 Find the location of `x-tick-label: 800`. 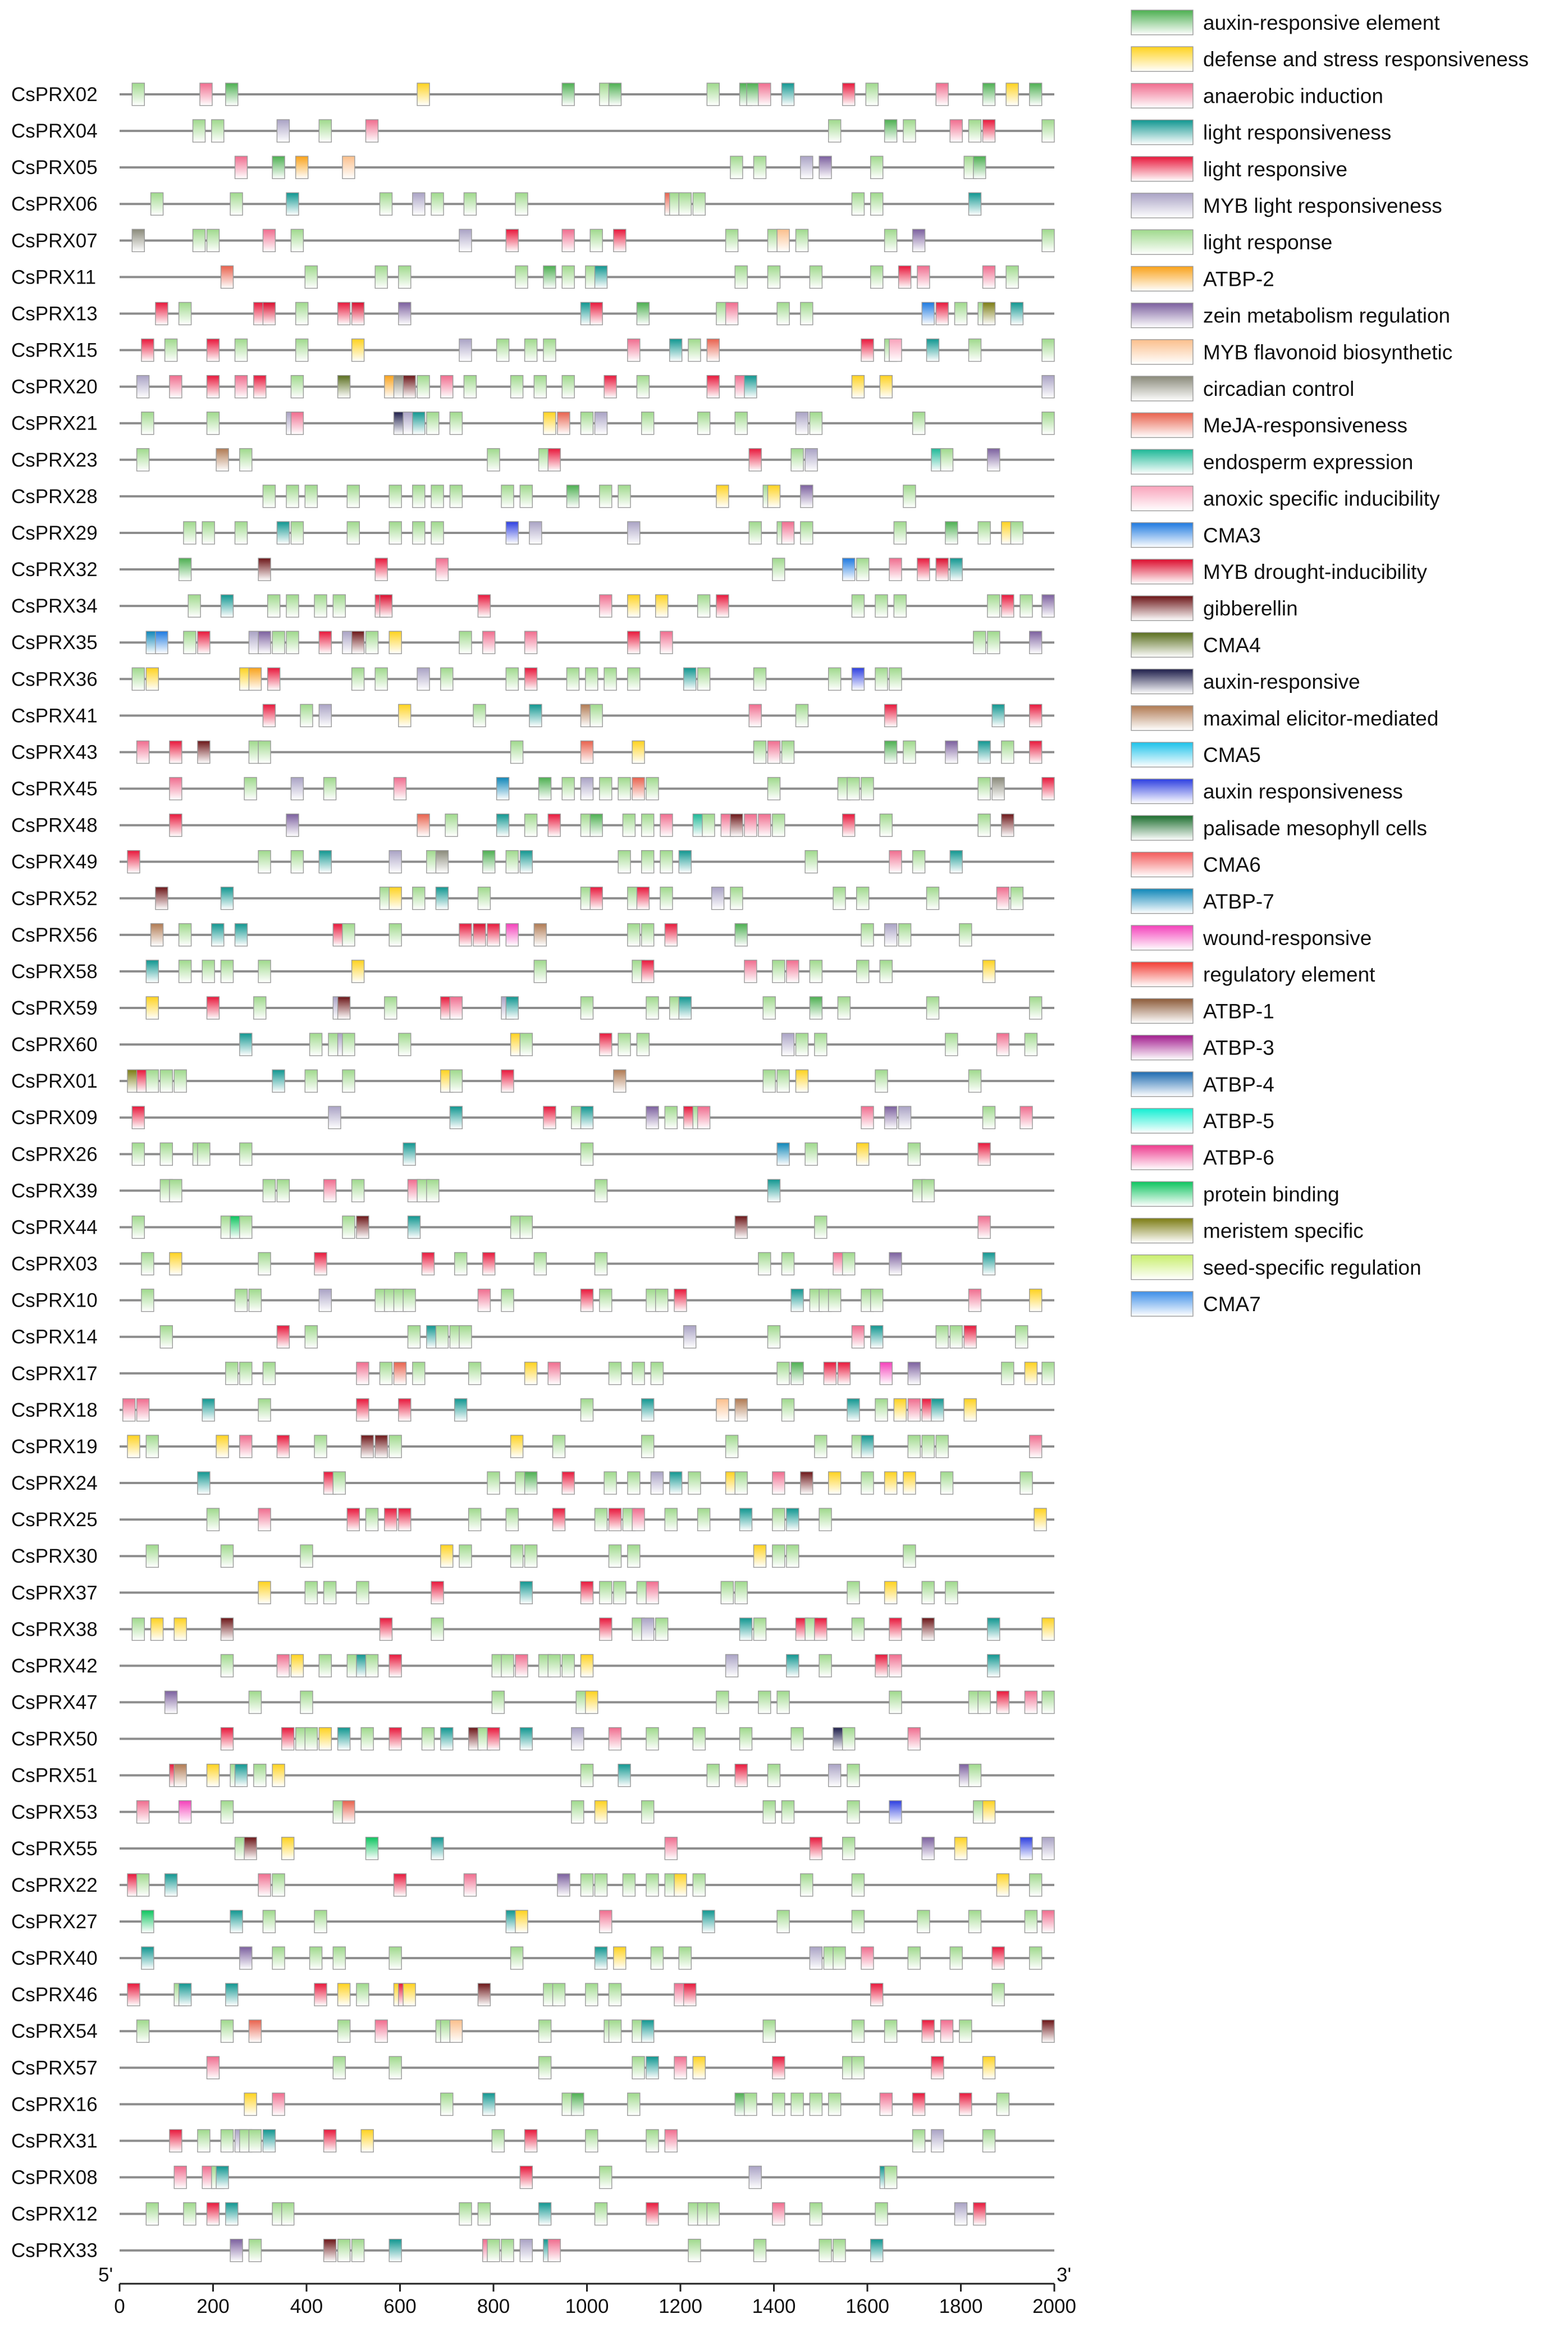

x-tick-label: 800 is located at coordinates (493, 2307).